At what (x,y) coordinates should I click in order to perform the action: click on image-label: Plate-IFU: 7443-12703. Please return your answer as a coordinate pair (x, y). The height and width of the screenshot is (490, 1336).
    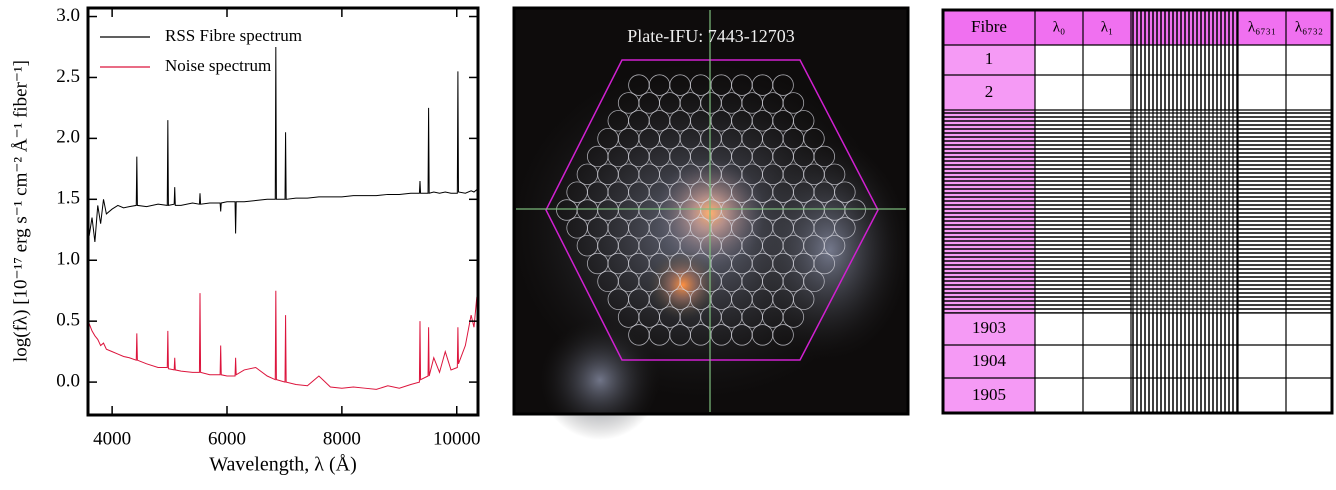
    Looking at the image, I should click on (710, 36).